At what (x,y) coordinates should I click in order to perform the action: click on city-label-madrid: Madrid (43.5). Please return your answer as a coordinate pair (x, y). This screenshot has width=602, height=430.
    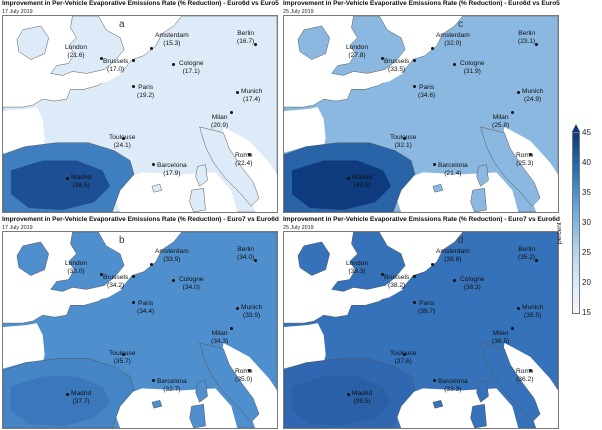
    Looking at the image, I should click on (362, 181).